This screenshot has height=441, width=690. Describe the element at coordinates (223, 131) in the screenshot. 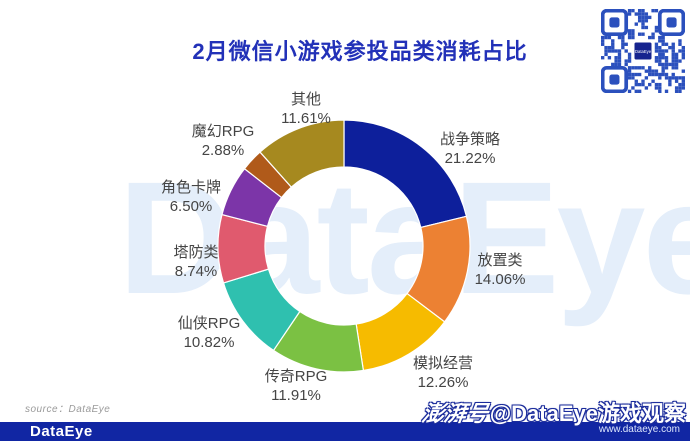

I see `slice-name: 魔幻RPG` at that location.